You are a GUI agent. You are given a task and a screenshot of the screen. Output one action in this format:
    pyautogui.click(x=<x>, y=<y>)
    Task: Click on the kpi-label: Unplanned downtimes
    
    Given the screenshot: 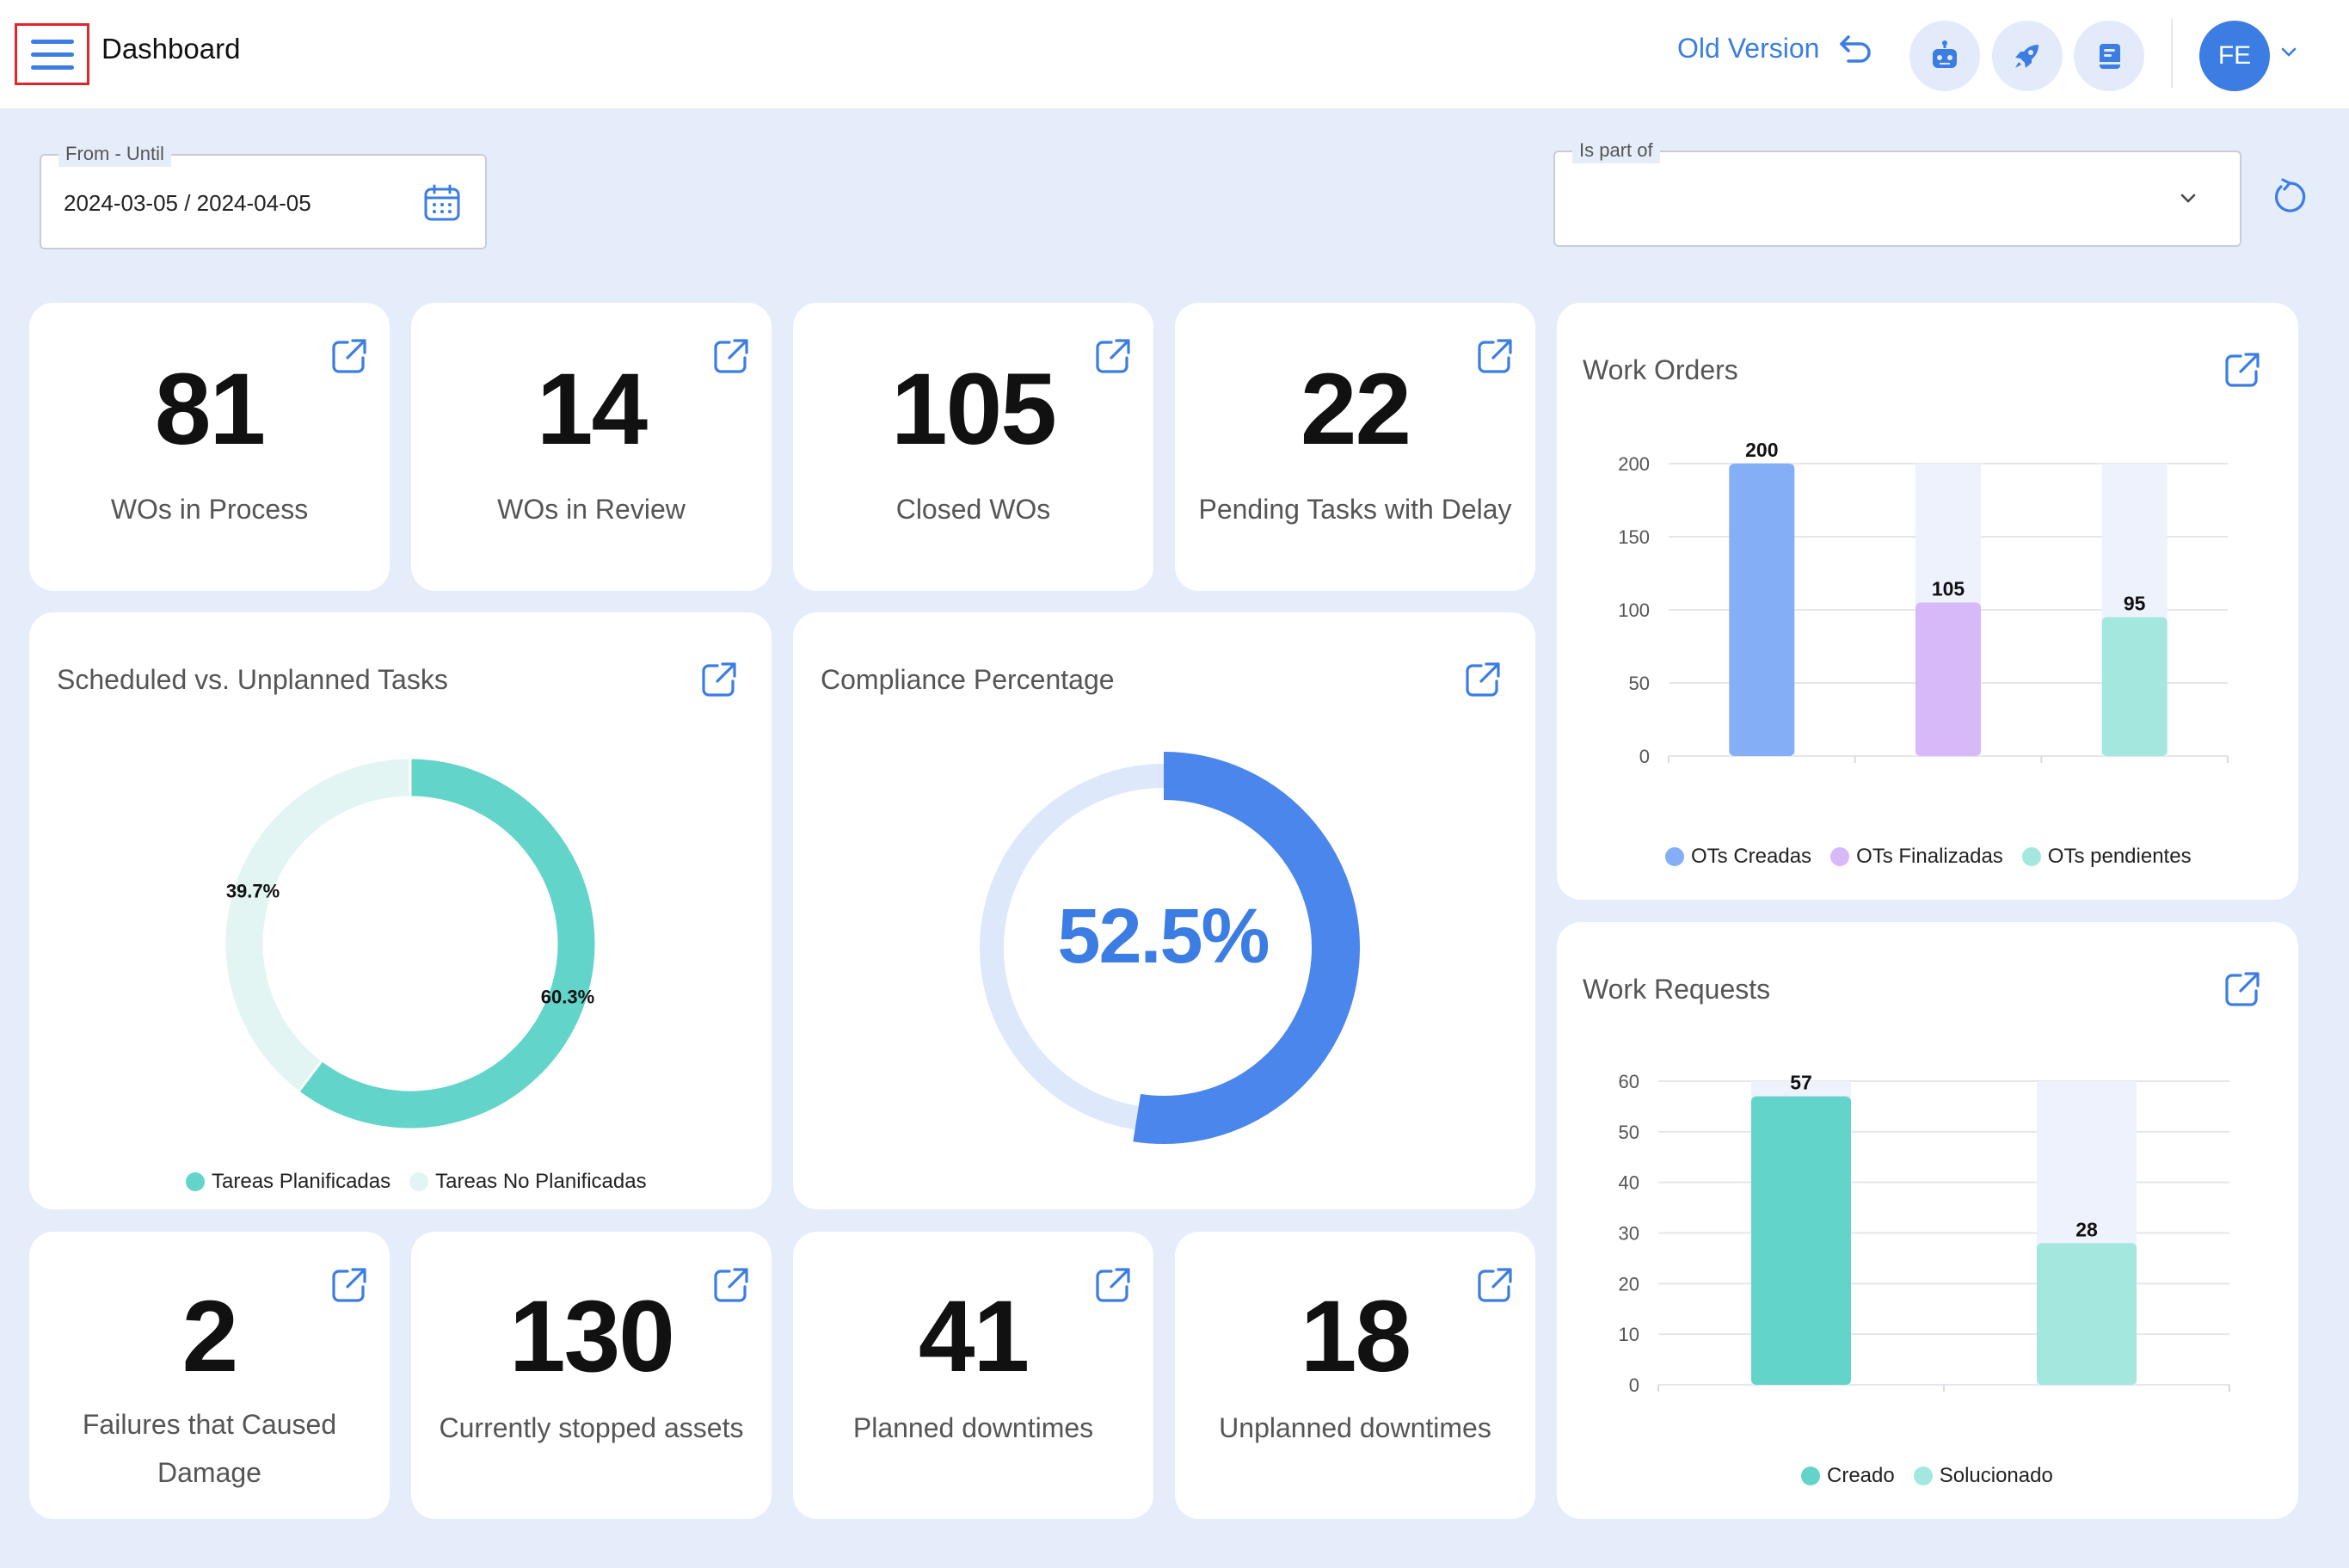 What is the action you would take?
    pyautogui.click(x=1355, y=1427)
    